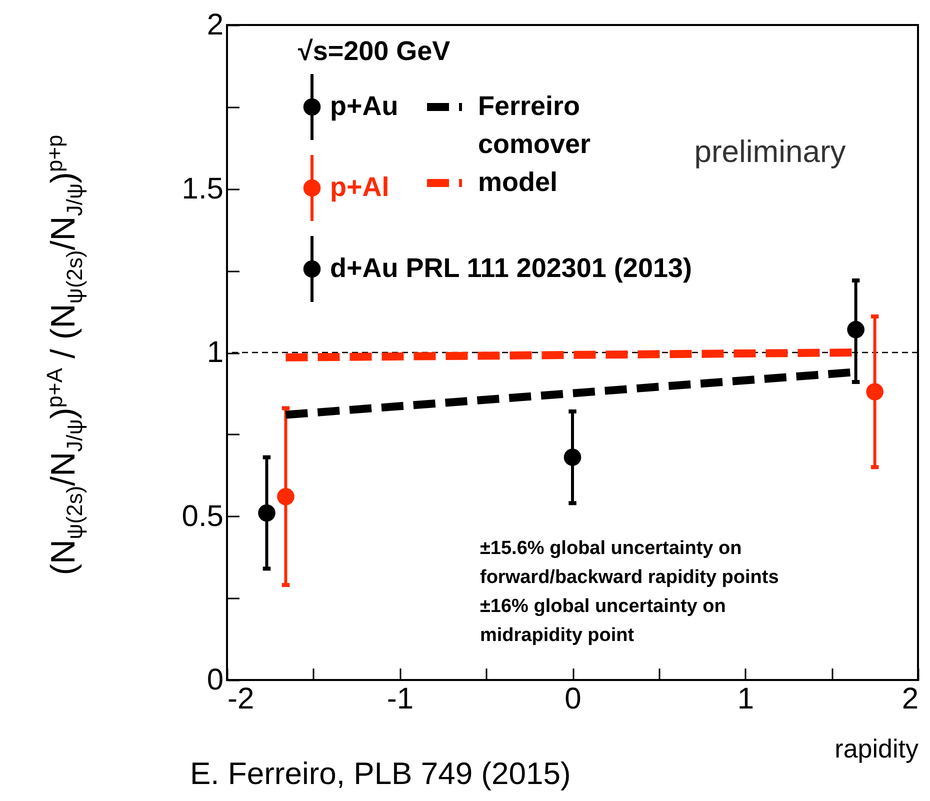 The width and height of the screenshot is (930, 801). What do you see at coordinates (535, 144) in the screenshot?
I see `legend-label: Ferreiro comover model` at bounding box center [535, 144].